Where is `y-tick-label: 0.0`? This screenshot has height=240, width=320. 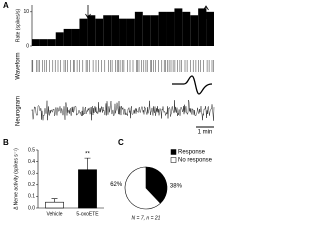 y-tick-label: 0.0 is located at coordinates (31, 208).